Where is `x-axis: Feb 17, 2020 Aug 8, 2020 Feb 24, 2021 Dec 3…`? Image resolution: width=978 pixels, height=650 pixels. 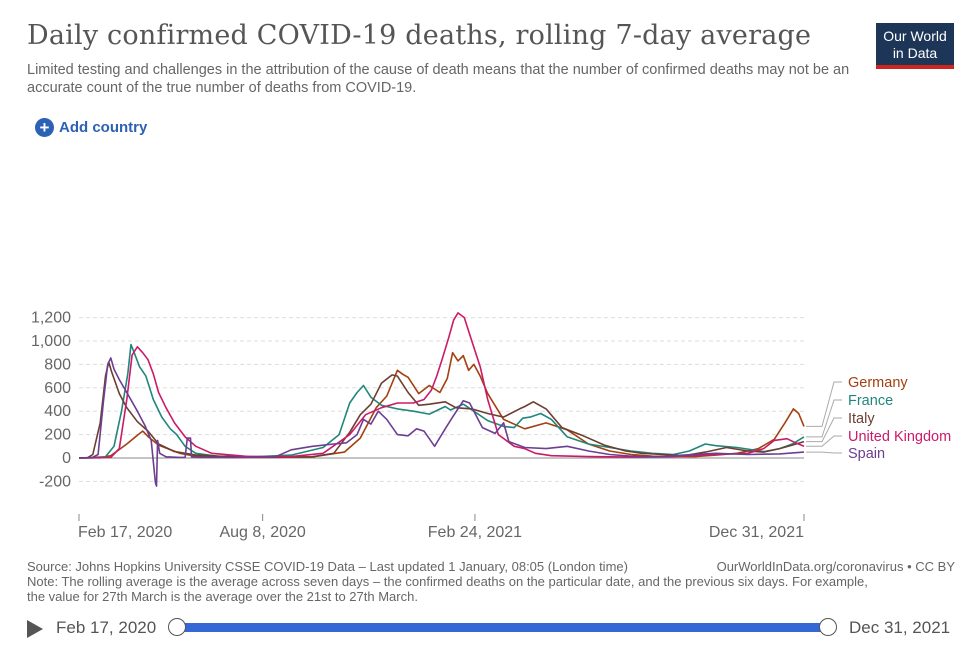
x-axis: Feb 17, 2020 Aug 8, 2020 Feb 24, 2021 Dec 3… is located at coordinates (441, 527).